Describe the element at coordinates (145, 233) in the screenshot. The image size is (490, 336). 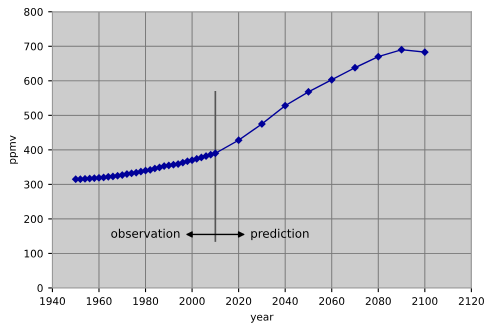
I see `annotation: observation` at that location.